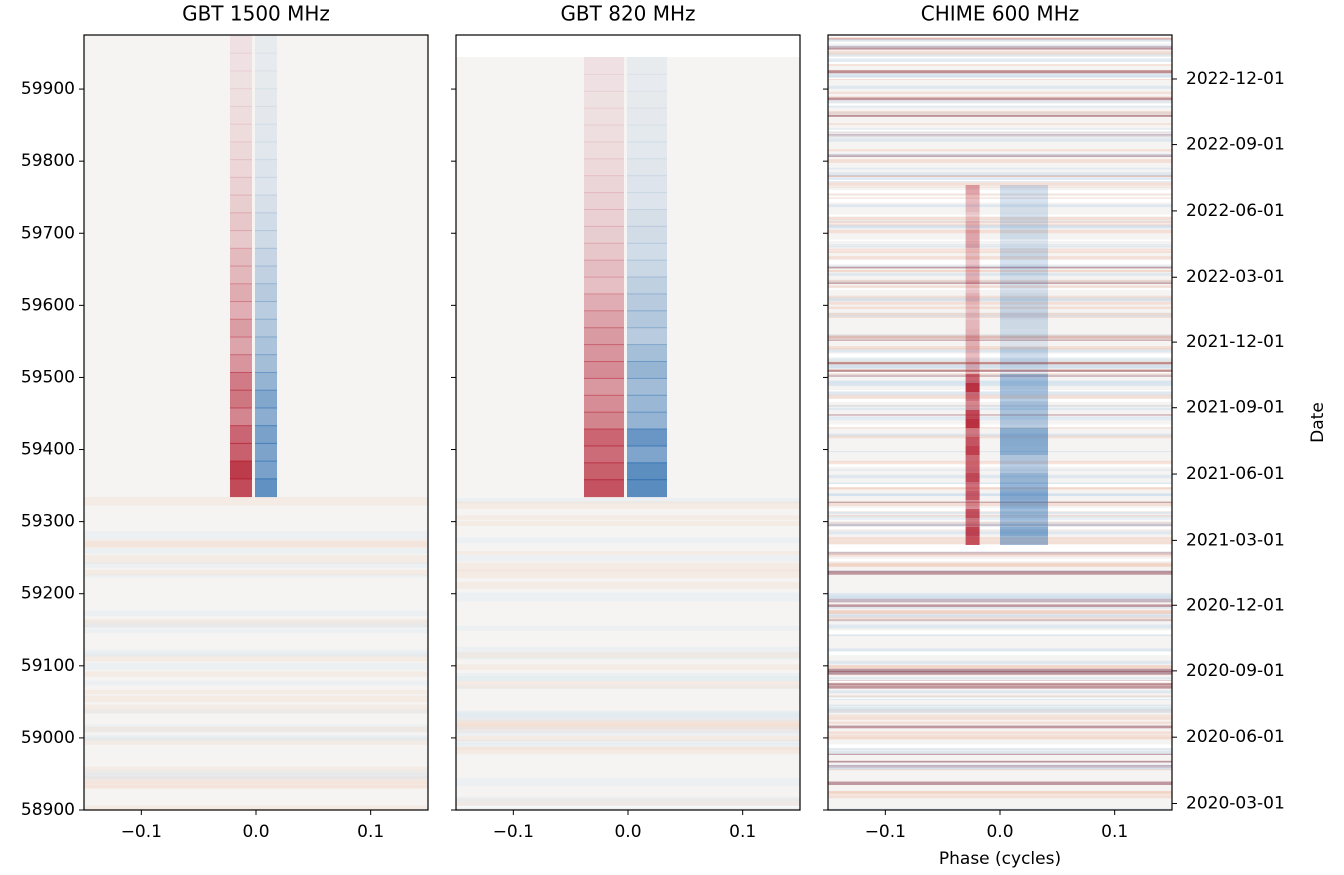 This screenshot has width=1344, height=875. I want to click on y-tick-label: 59000, so click(48, 738).